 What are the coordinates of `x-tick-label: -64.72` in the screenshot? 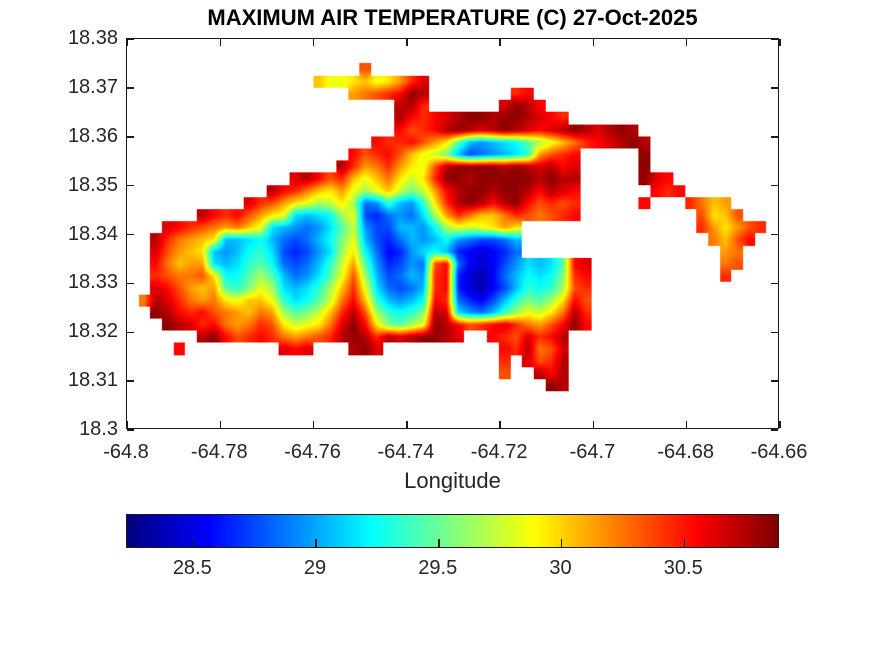 It's located at (499, 452).